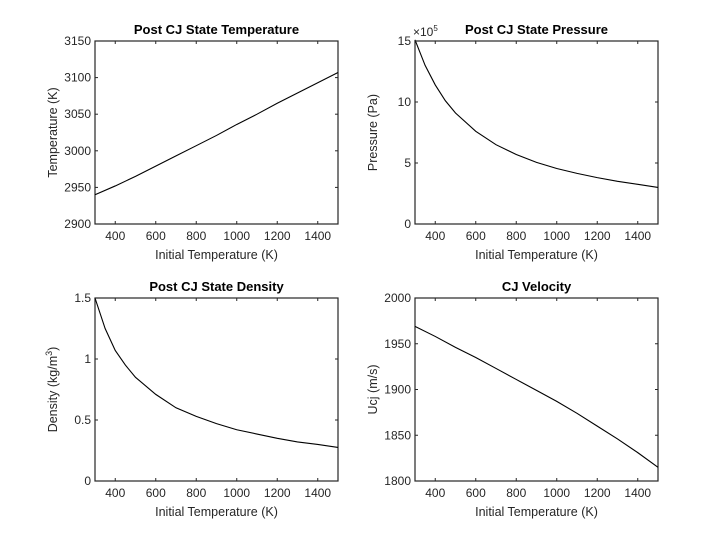 This screenshot has height=539, width=727. Describe the element at coordinates (435, 493) in the screenshot. I see `velocity-x-tick-label: 400` at that location.